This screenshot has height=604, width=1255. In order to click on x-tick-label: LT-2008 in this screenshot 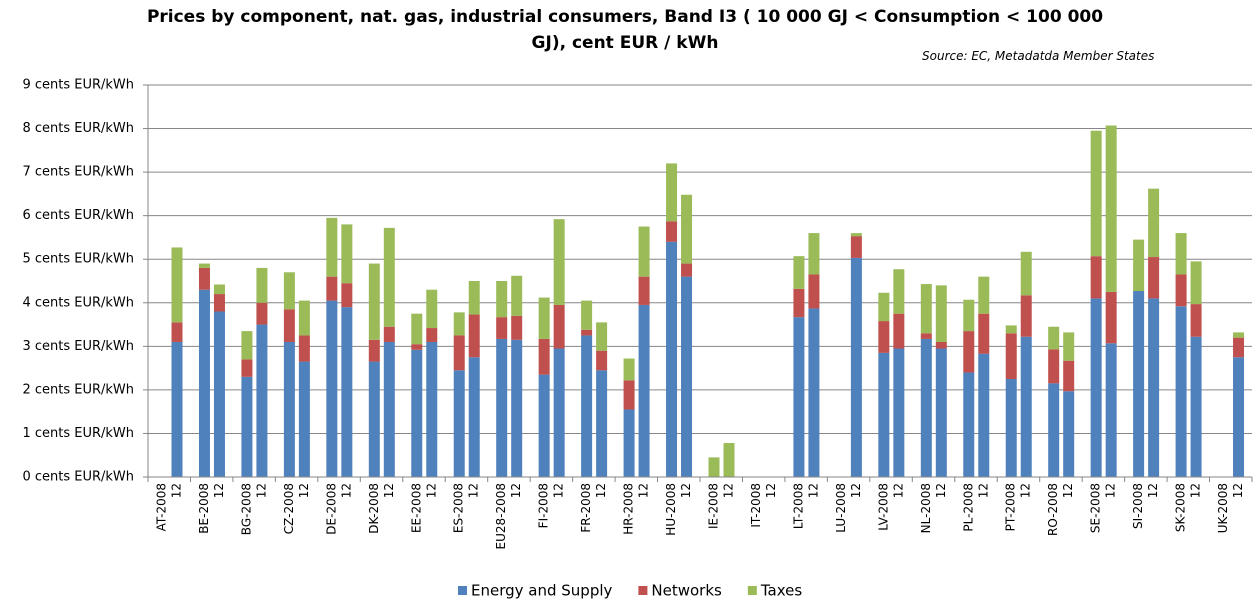, I will do `click(798, 506)`.